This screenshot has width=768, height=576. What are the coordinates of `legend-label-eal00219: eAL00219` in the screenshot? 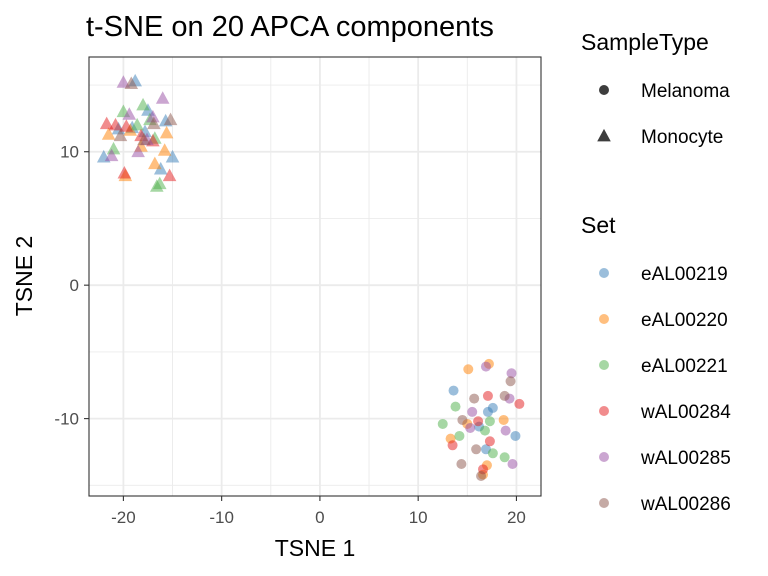 It's located at (684, 274).